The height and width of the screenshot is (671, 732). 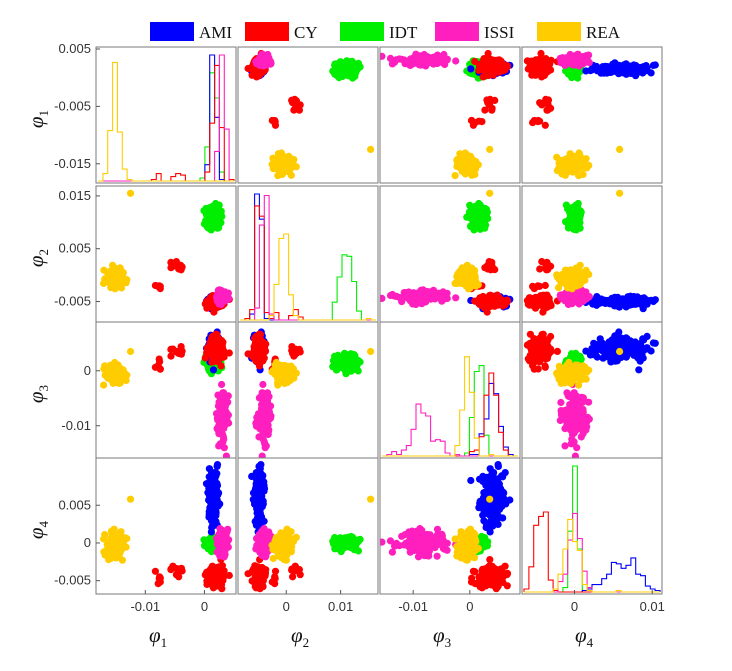 I want to click on points-ami, so click(x=620, y=69).